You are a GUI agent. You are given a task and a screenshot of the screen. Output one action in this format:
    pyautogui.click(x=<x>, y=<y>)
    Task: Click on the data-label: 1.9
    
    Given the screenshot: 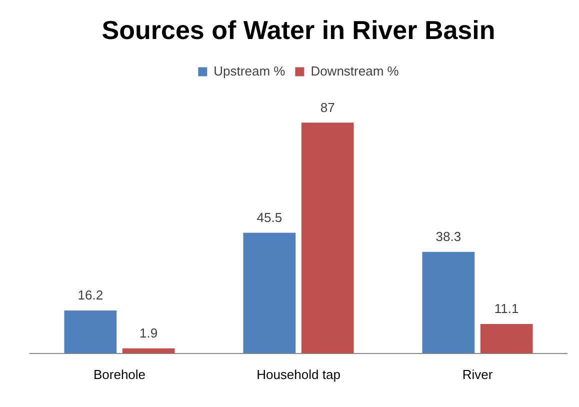 What is the action you would take?
    pyautogui.click(x=149, y=332)
    